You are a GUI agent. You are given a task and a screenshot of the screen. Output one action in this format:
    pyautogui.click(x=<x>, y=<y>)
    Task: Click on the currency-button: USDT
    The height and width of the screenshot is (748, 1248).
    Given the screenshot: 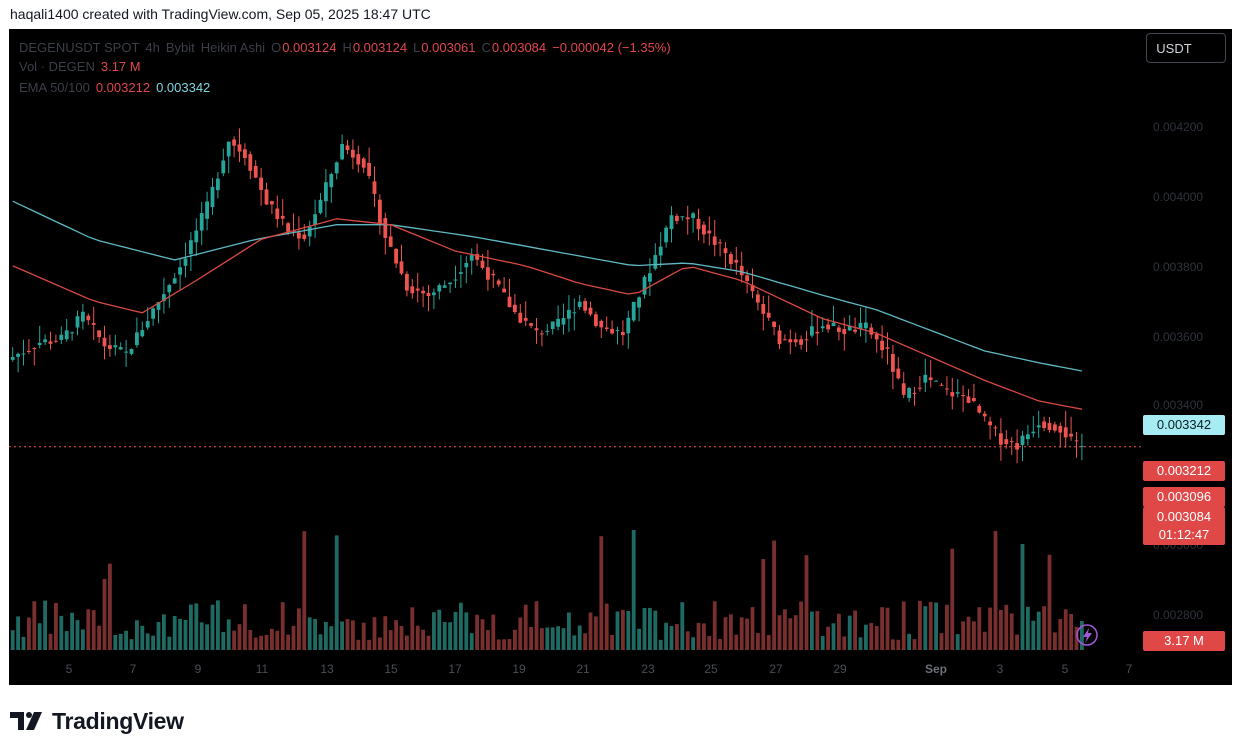 What is the action you would take?
    pyautogui.click(x=1186, y=48)
    